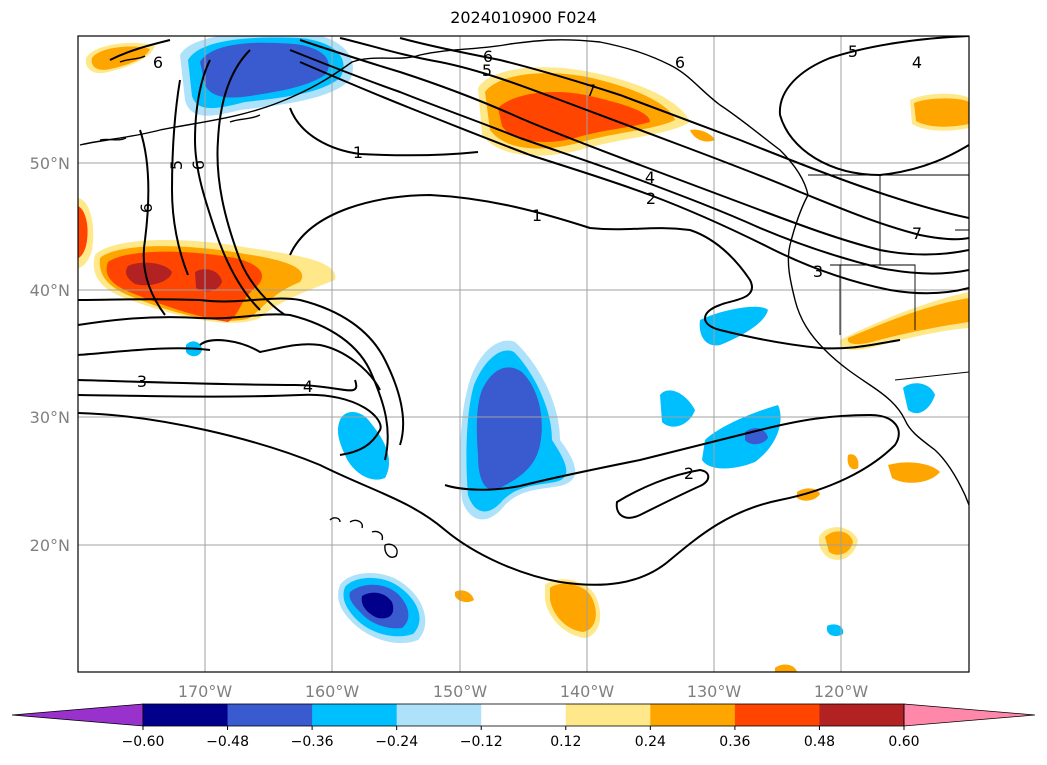  I want to click on lat-tick-label: 50°N, so click(50, 163).